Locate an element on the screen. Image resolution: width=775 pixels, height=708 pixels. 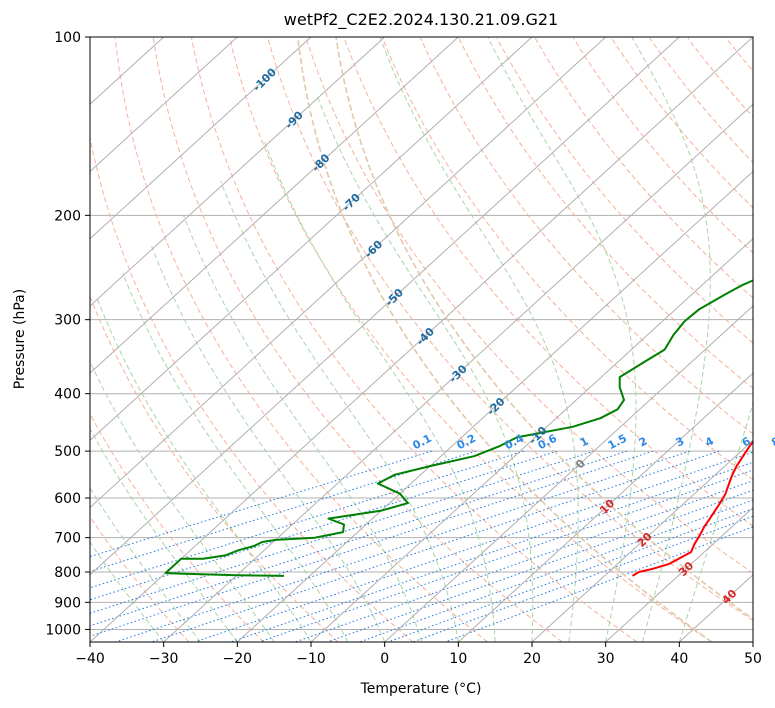
y-tick-label: 400 is located at coordinates (67, 395).